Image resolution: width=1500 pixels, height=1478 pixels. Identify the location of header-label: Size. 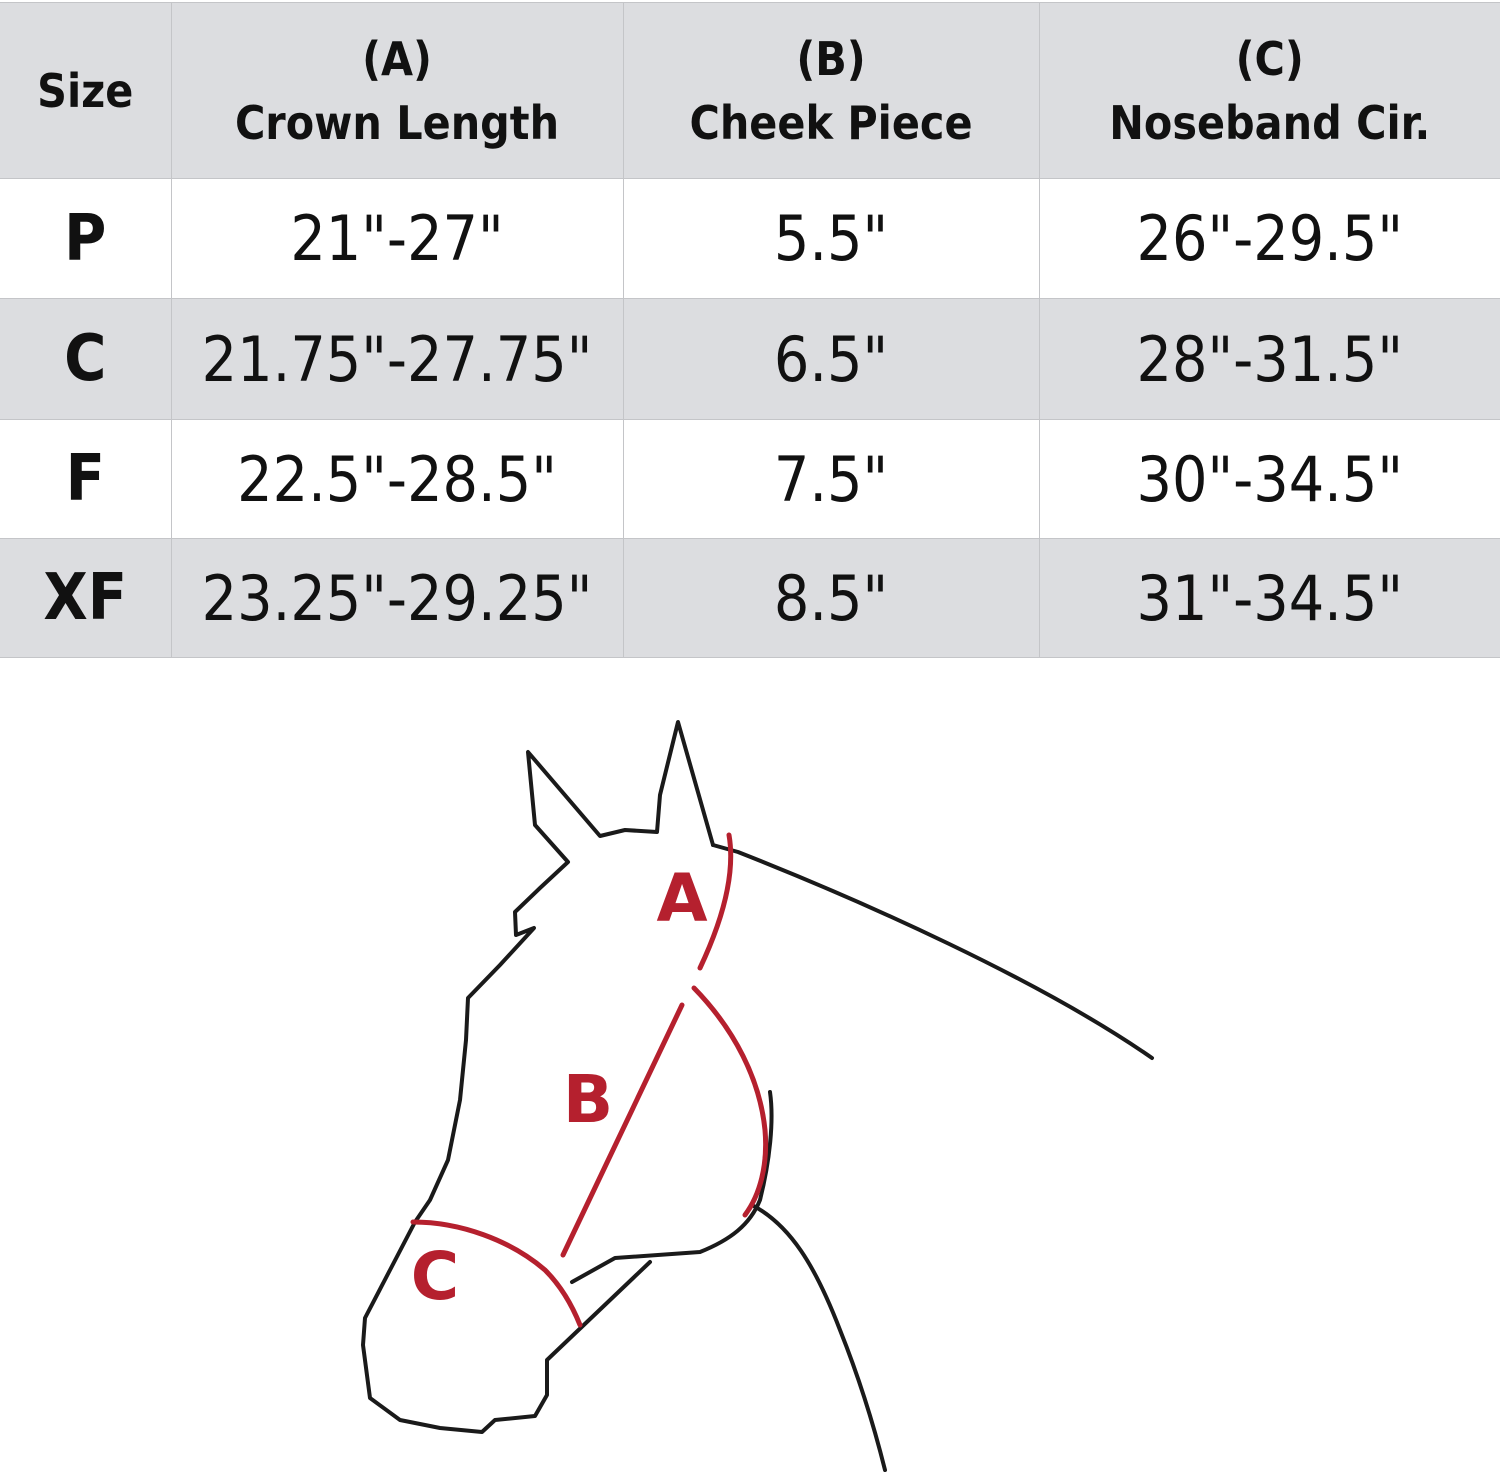
(85, 90).